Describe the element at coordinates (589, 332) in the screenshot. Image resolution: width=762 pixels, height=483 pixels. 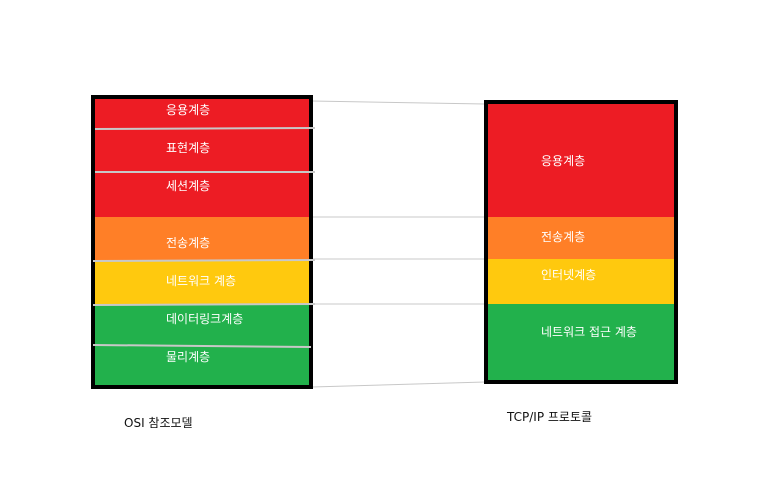
I see `tcpip-label-network-access: 네트워크 접근 계층` at that location.